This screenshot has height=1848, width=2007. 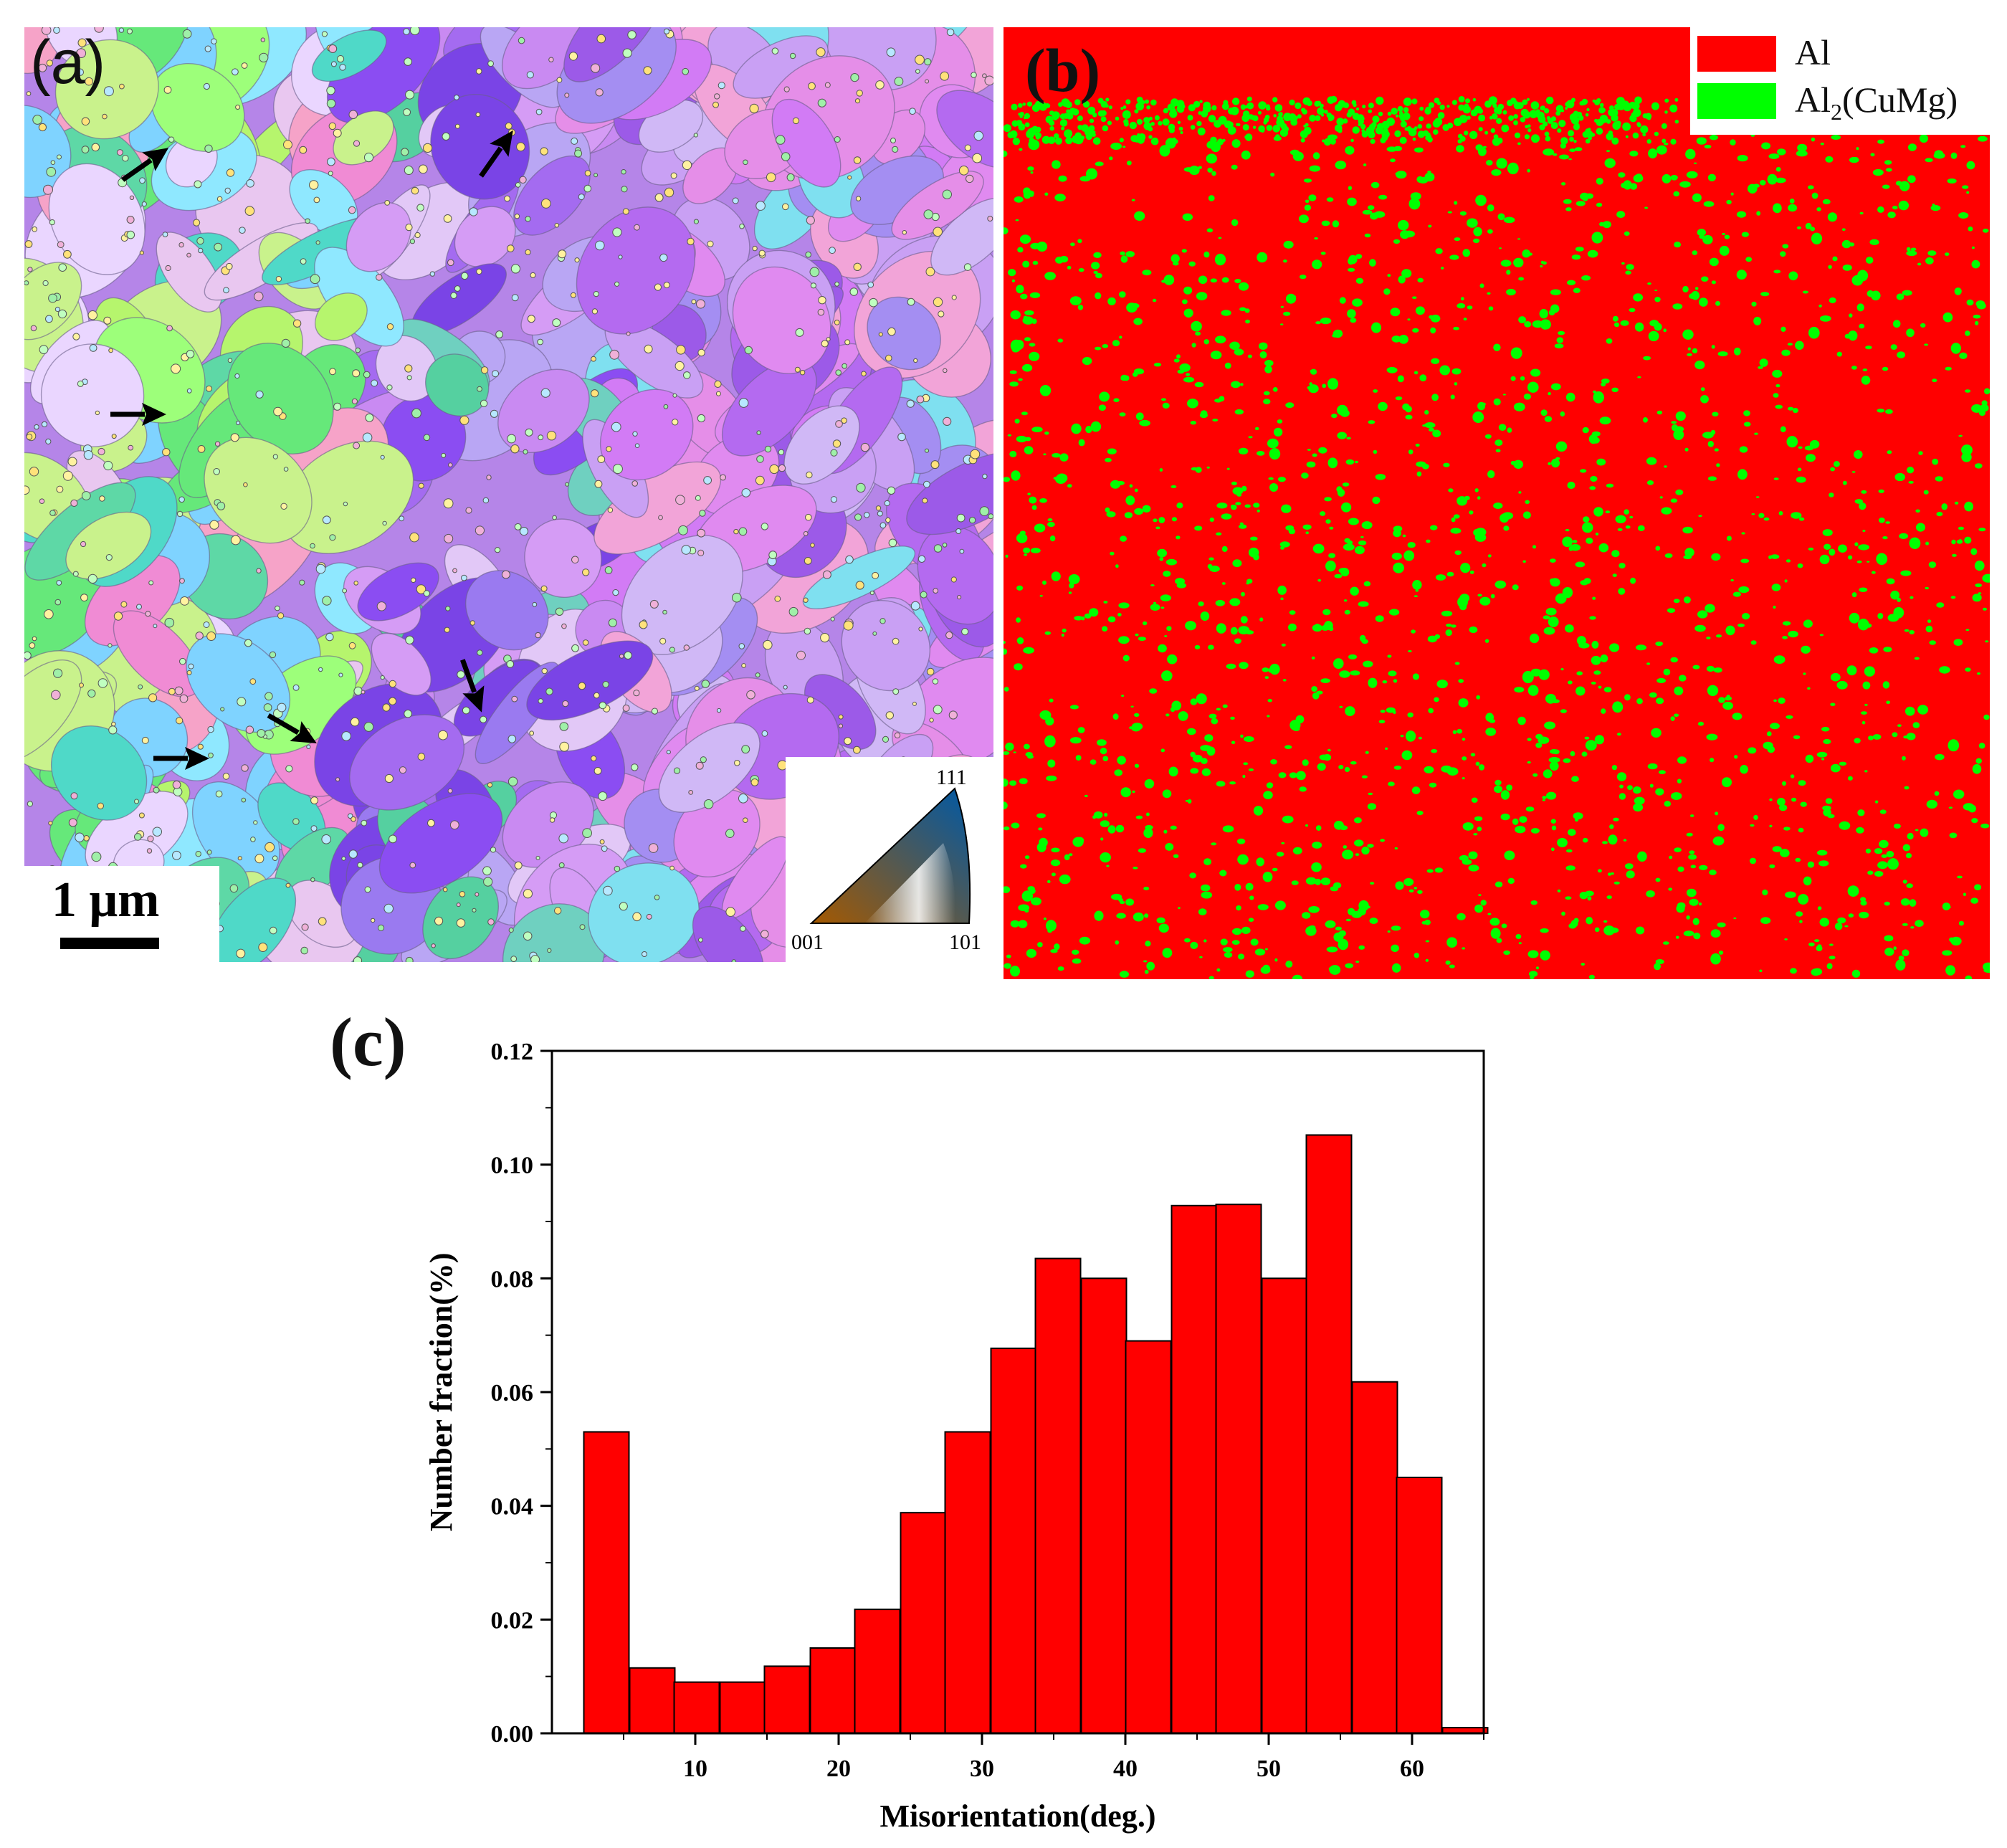 I want to click on legend-item-s-phase: Al2(CuMg), so click(x=1840, y=102).